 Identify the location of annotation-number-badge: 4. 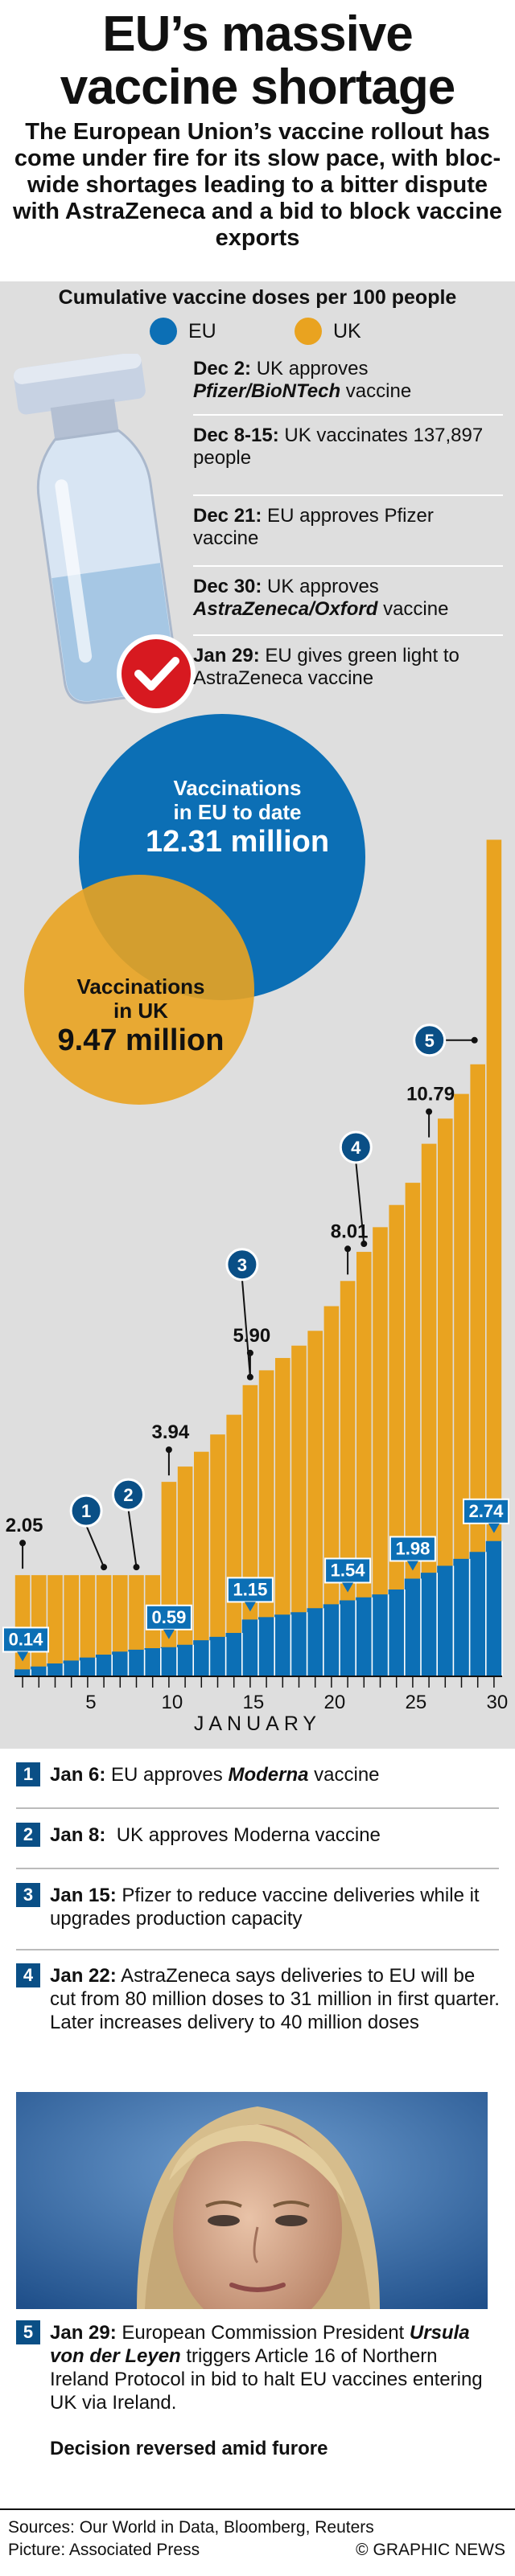
(28, 1975).